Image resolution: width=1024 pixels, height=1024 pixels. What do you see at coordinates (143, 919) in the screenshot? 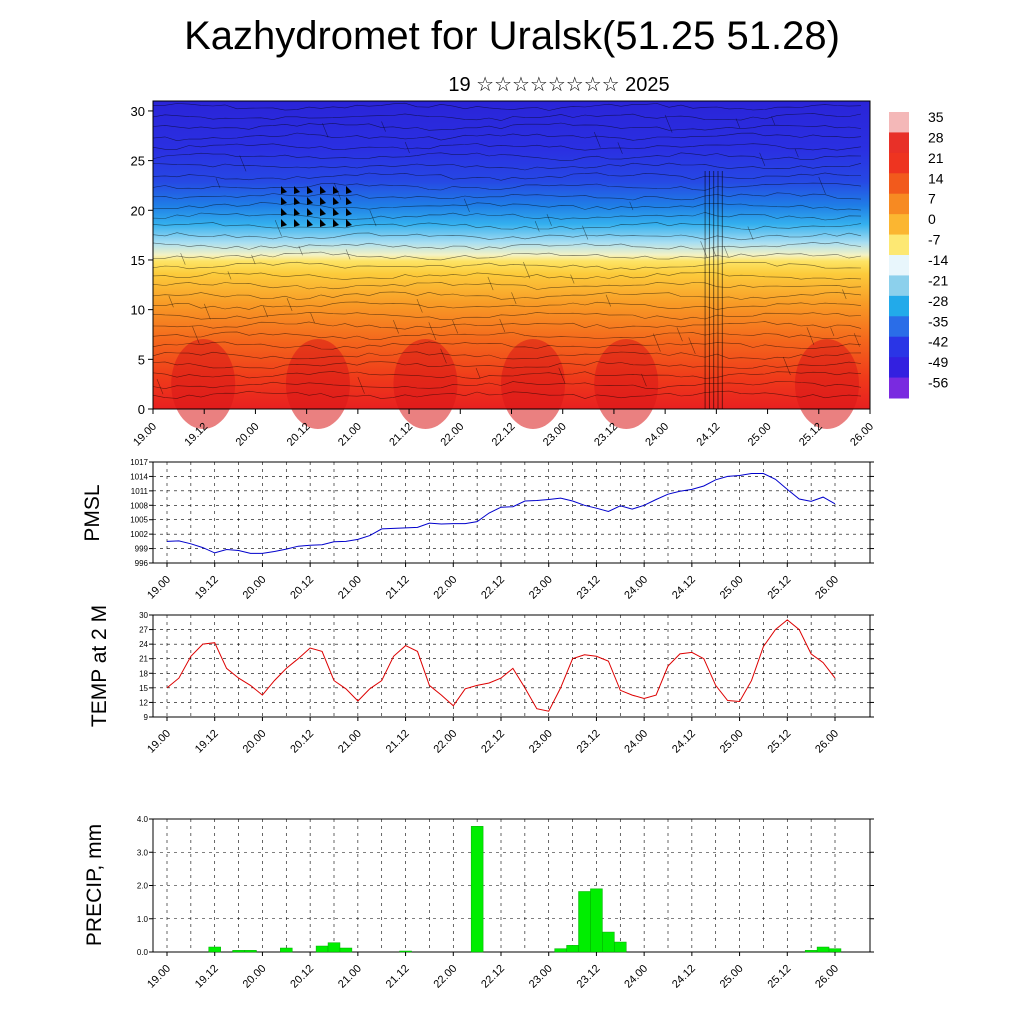
I see `y-tick-label: 1.0` at bounding box center [143, 919].